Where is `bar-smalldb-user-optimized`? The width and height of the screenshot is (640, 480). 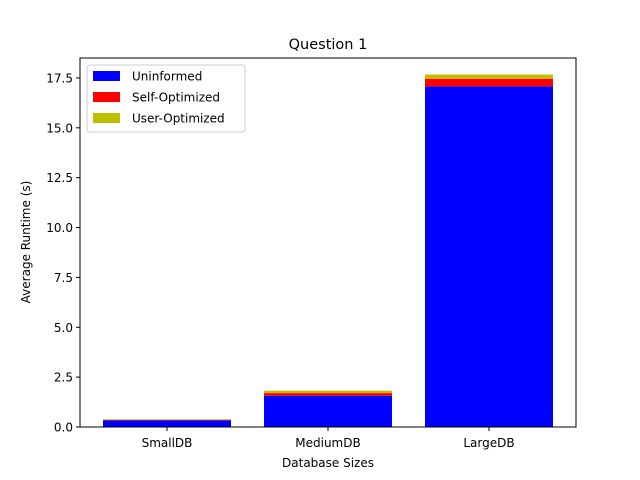
bar-smalldb-user-optimized is located at coordinates (167, 419).